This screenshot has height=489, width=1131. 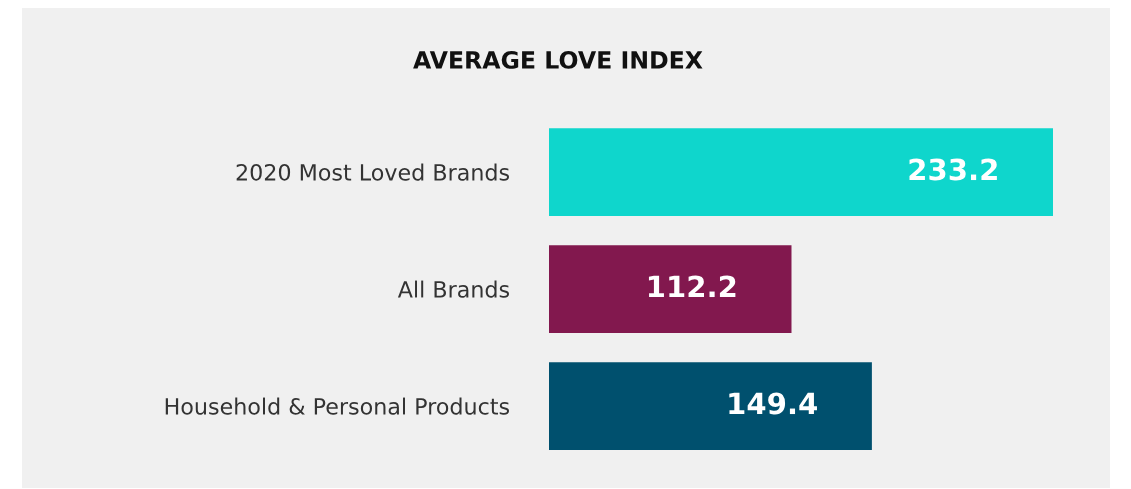 What do you see at coordinates (337, 406) in the screenshot?
I see `y-tick-label: Household & Personal Products` at bounding box center [337, 406].